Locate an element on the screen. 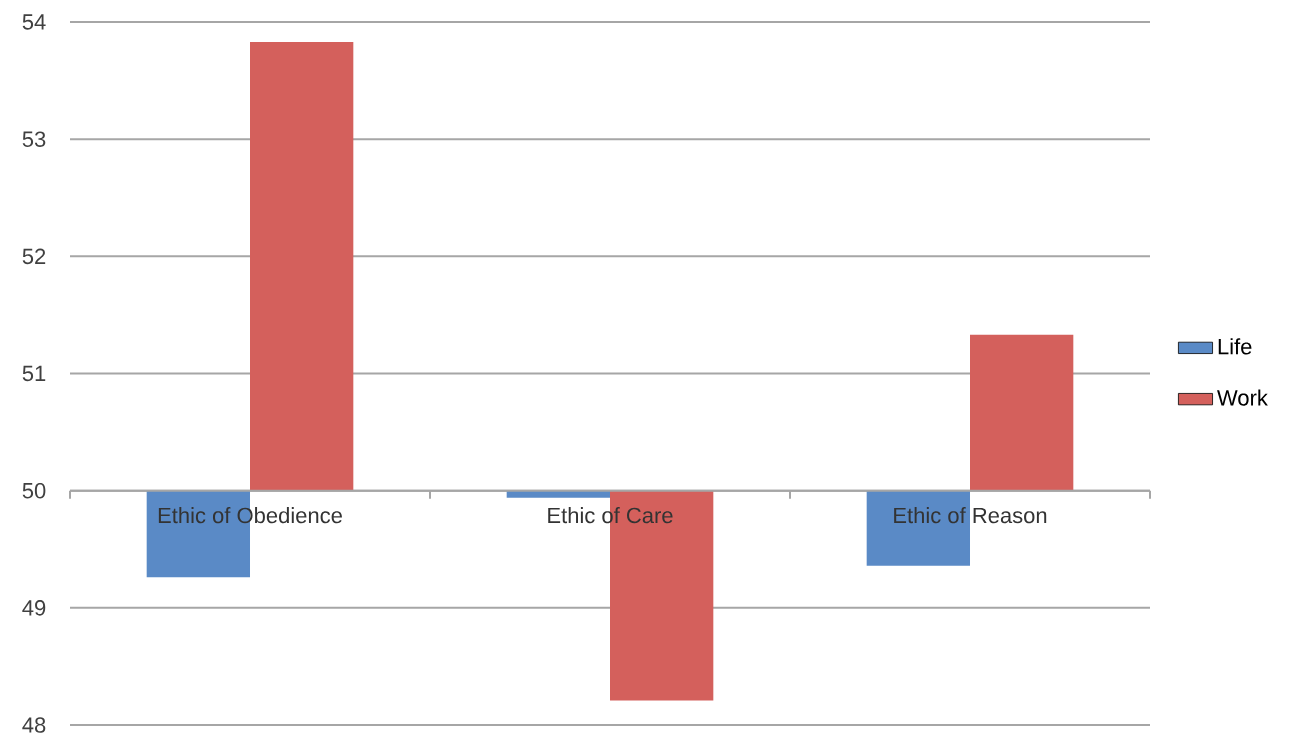 The image size is (1301, 740). y-tick-label: 51 is located at coordinates (34, 373).